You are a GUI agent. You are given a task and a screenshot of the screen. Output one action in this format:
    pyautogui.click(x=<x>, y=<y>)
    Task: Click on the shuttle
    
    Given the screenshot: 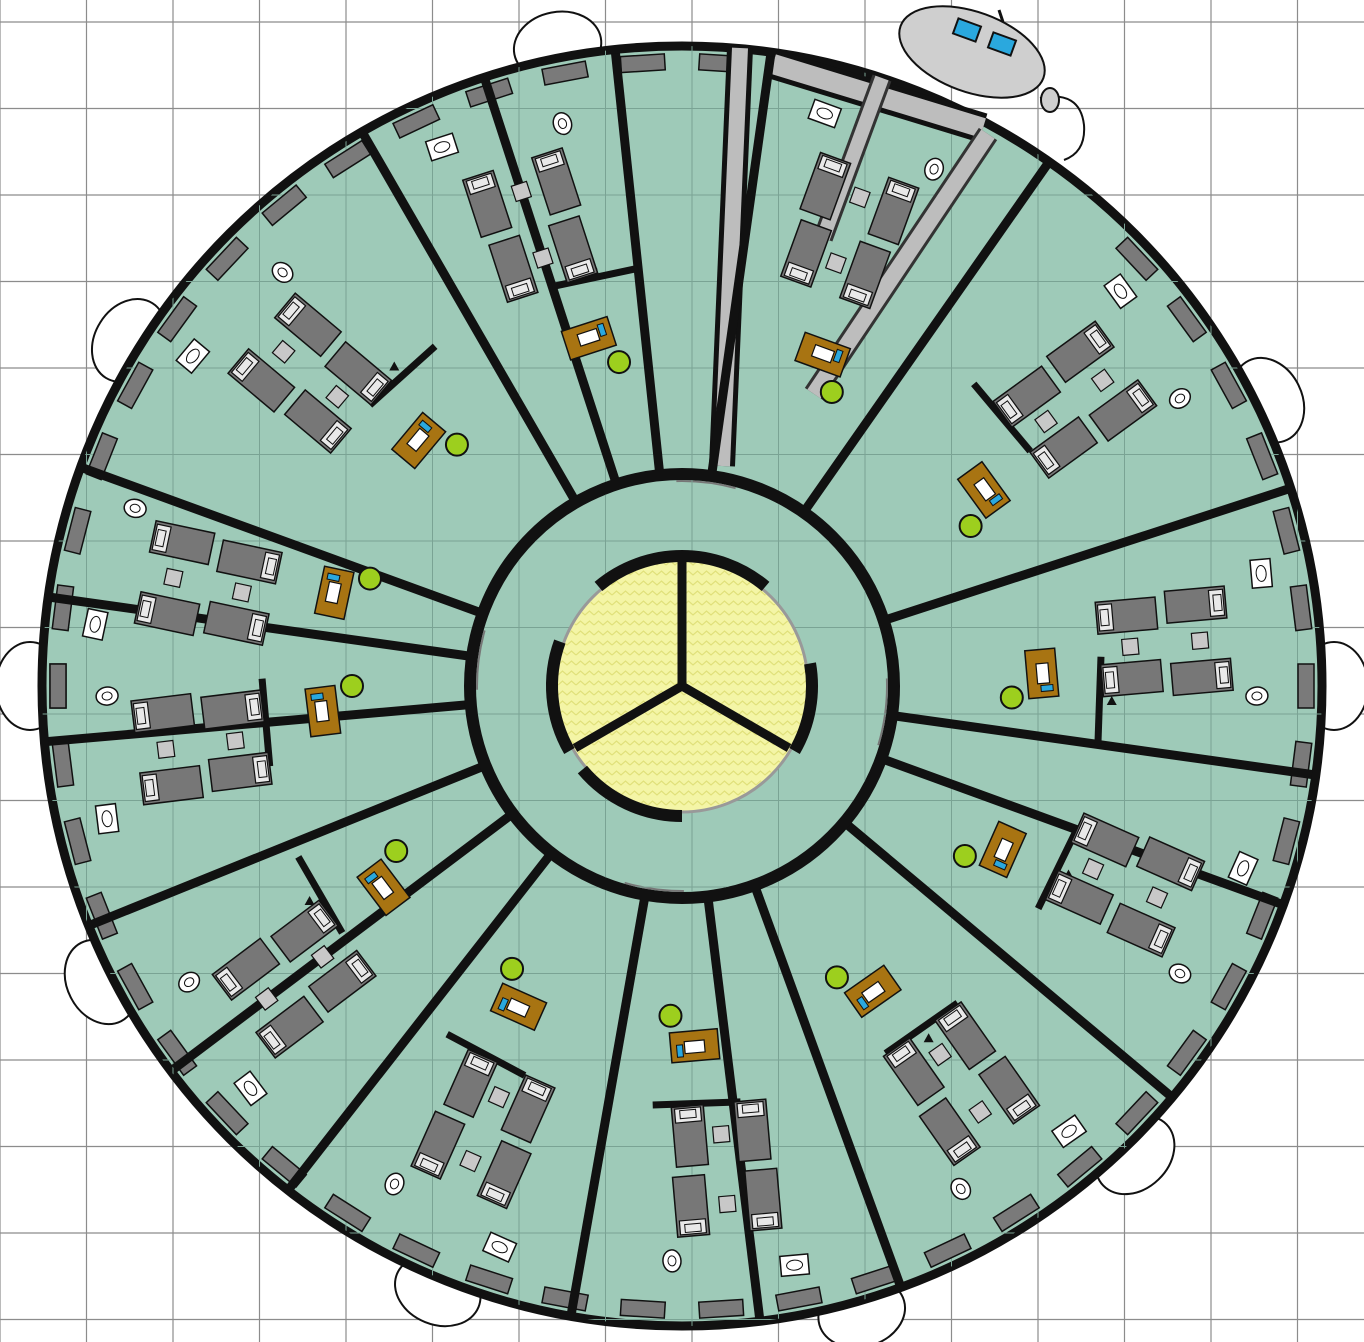 What is the action you would take?
    pyautogui.click(x=992, y=83)
    